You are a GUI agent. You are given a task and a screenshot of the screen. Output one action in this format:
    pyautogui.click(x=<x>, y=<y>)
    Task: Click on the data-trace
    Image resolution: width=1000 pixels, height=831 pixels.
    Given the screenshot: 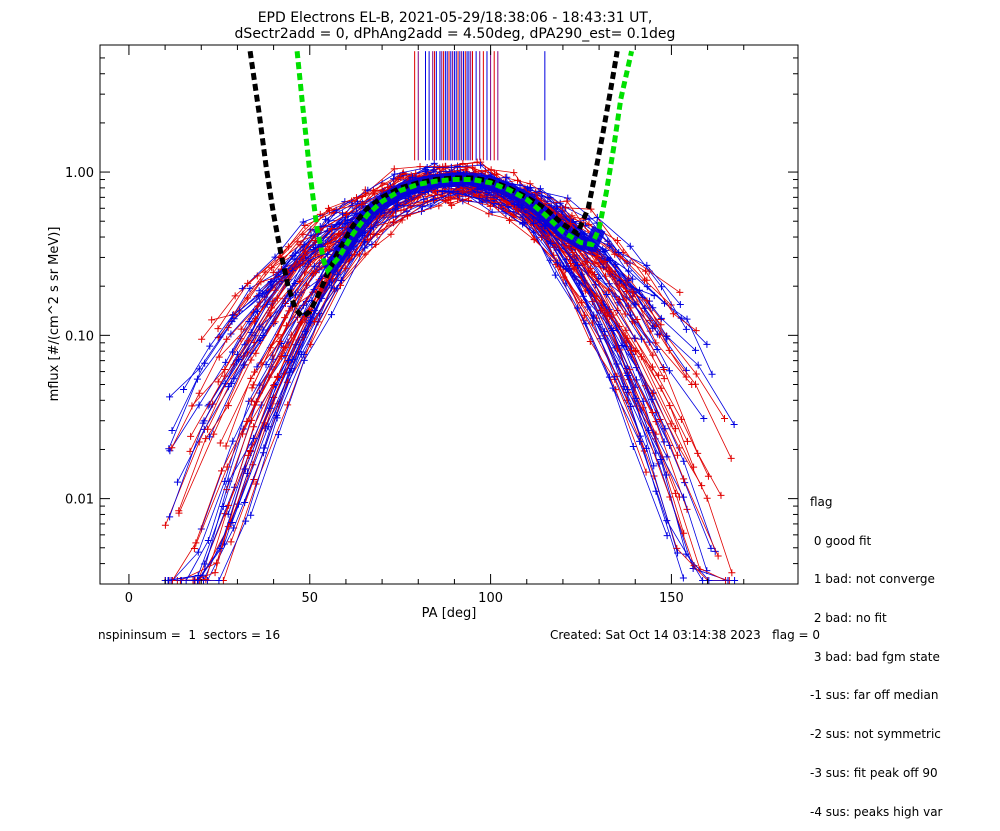 What is the action you would take?
    pyautogui.click(x=457, y=250)
    